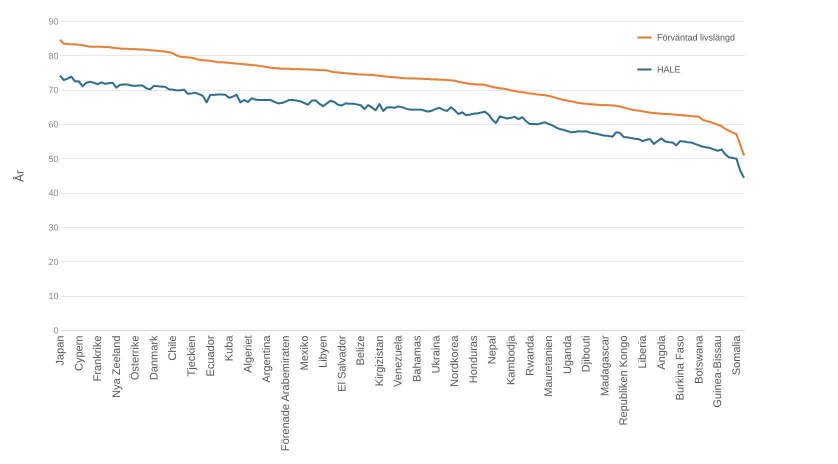 Image resolution: width=838 pixels, height=464 pixels. What do you see at coordinates (586, 354) in the screenshot?
I see `x-tick-label: Djibouti` at bounding box center [586, 354].